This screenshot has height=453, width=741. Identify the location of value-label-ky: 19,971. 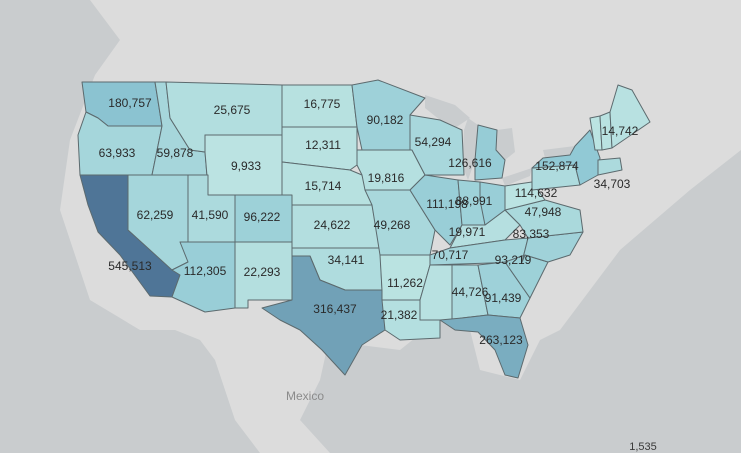
(467, 232).